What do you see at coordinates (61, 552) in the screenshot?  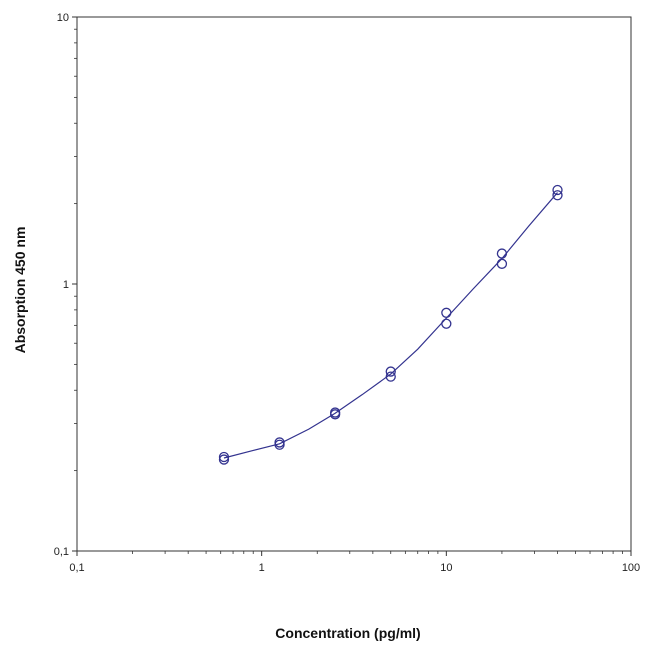 I see `y-tick-label: 0,1` at bounding box center [61, 552].